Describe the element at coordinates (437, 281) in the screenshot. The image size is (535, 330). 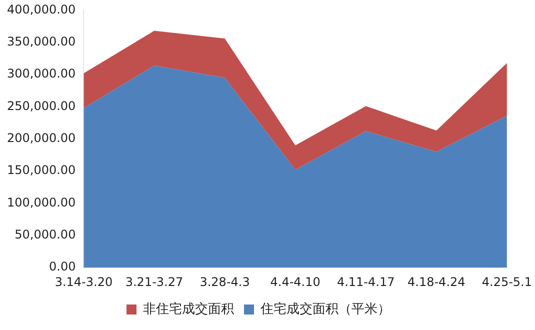
I see `x-tick-label: 4.18-4.24` at that location.